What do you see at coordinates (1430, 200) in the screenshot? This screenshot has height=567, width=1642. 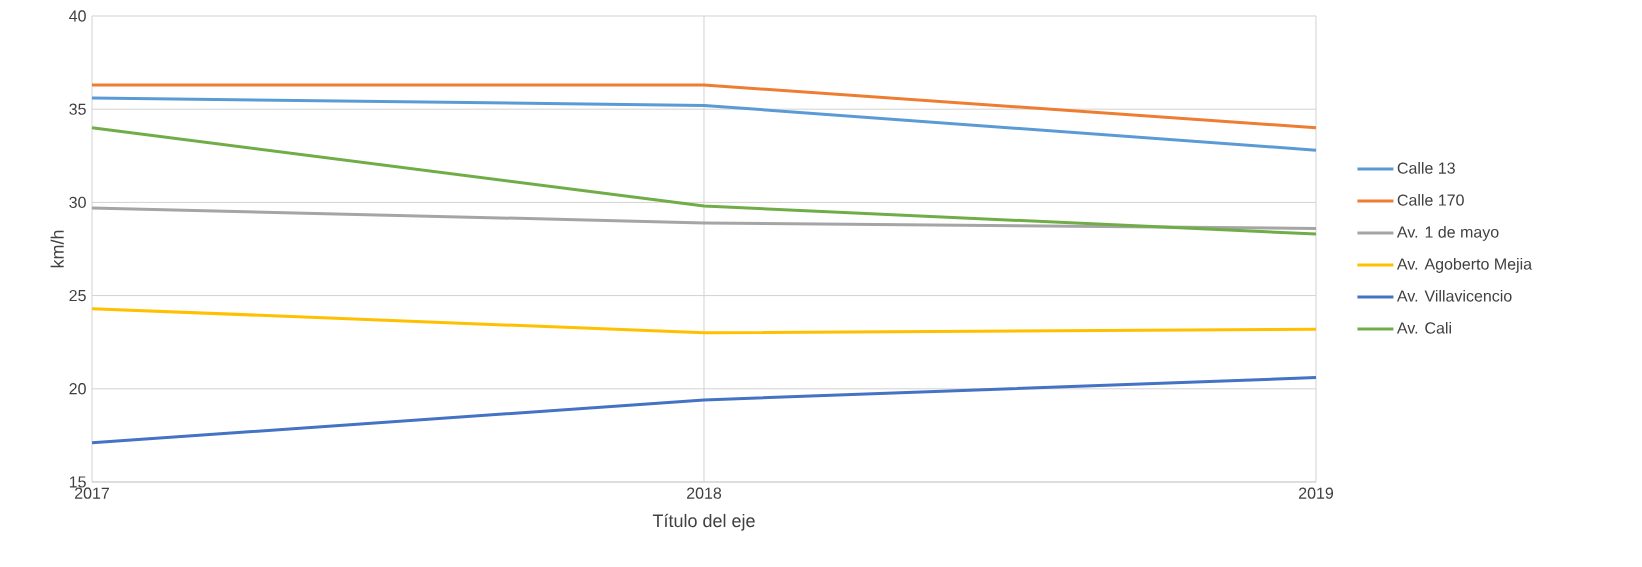 I see `legend-label: Calle 170` at bounding box center [1430, 200].